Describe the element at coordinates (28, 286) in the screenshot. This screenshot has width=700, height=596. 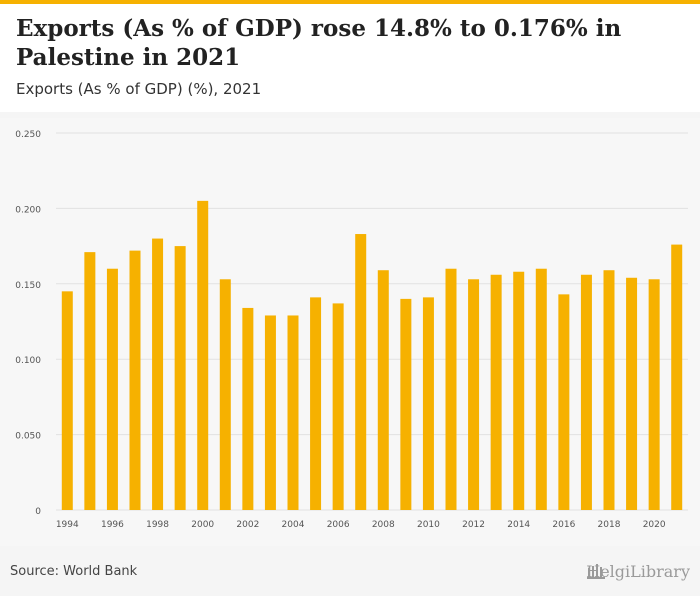
I see `y-tick-label: 0.150` at that location.